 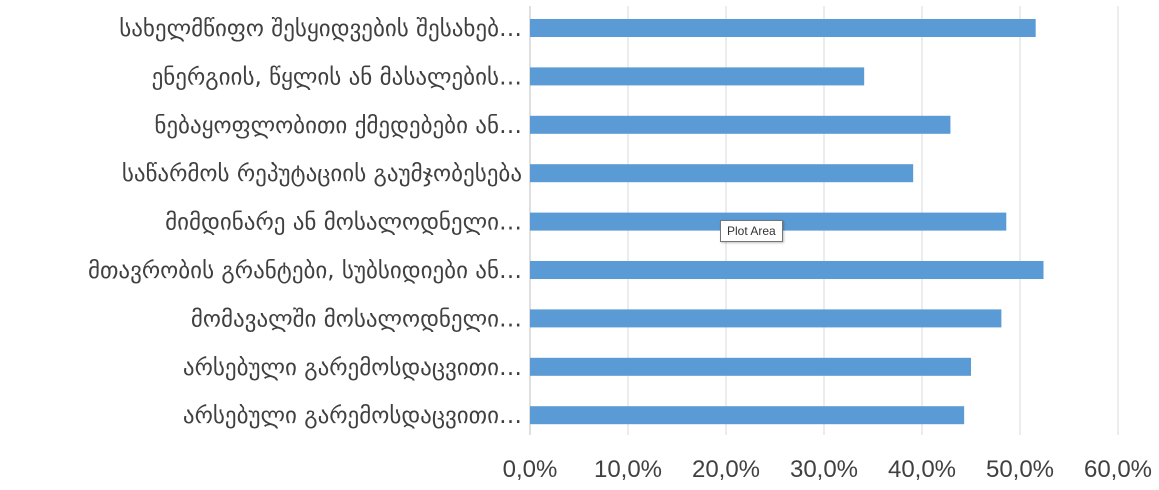 What do you see at coordinates (1020, 469) in the screenshot?
I see `x-tick-label: 50,0%` at bounding box center [1020, 469].